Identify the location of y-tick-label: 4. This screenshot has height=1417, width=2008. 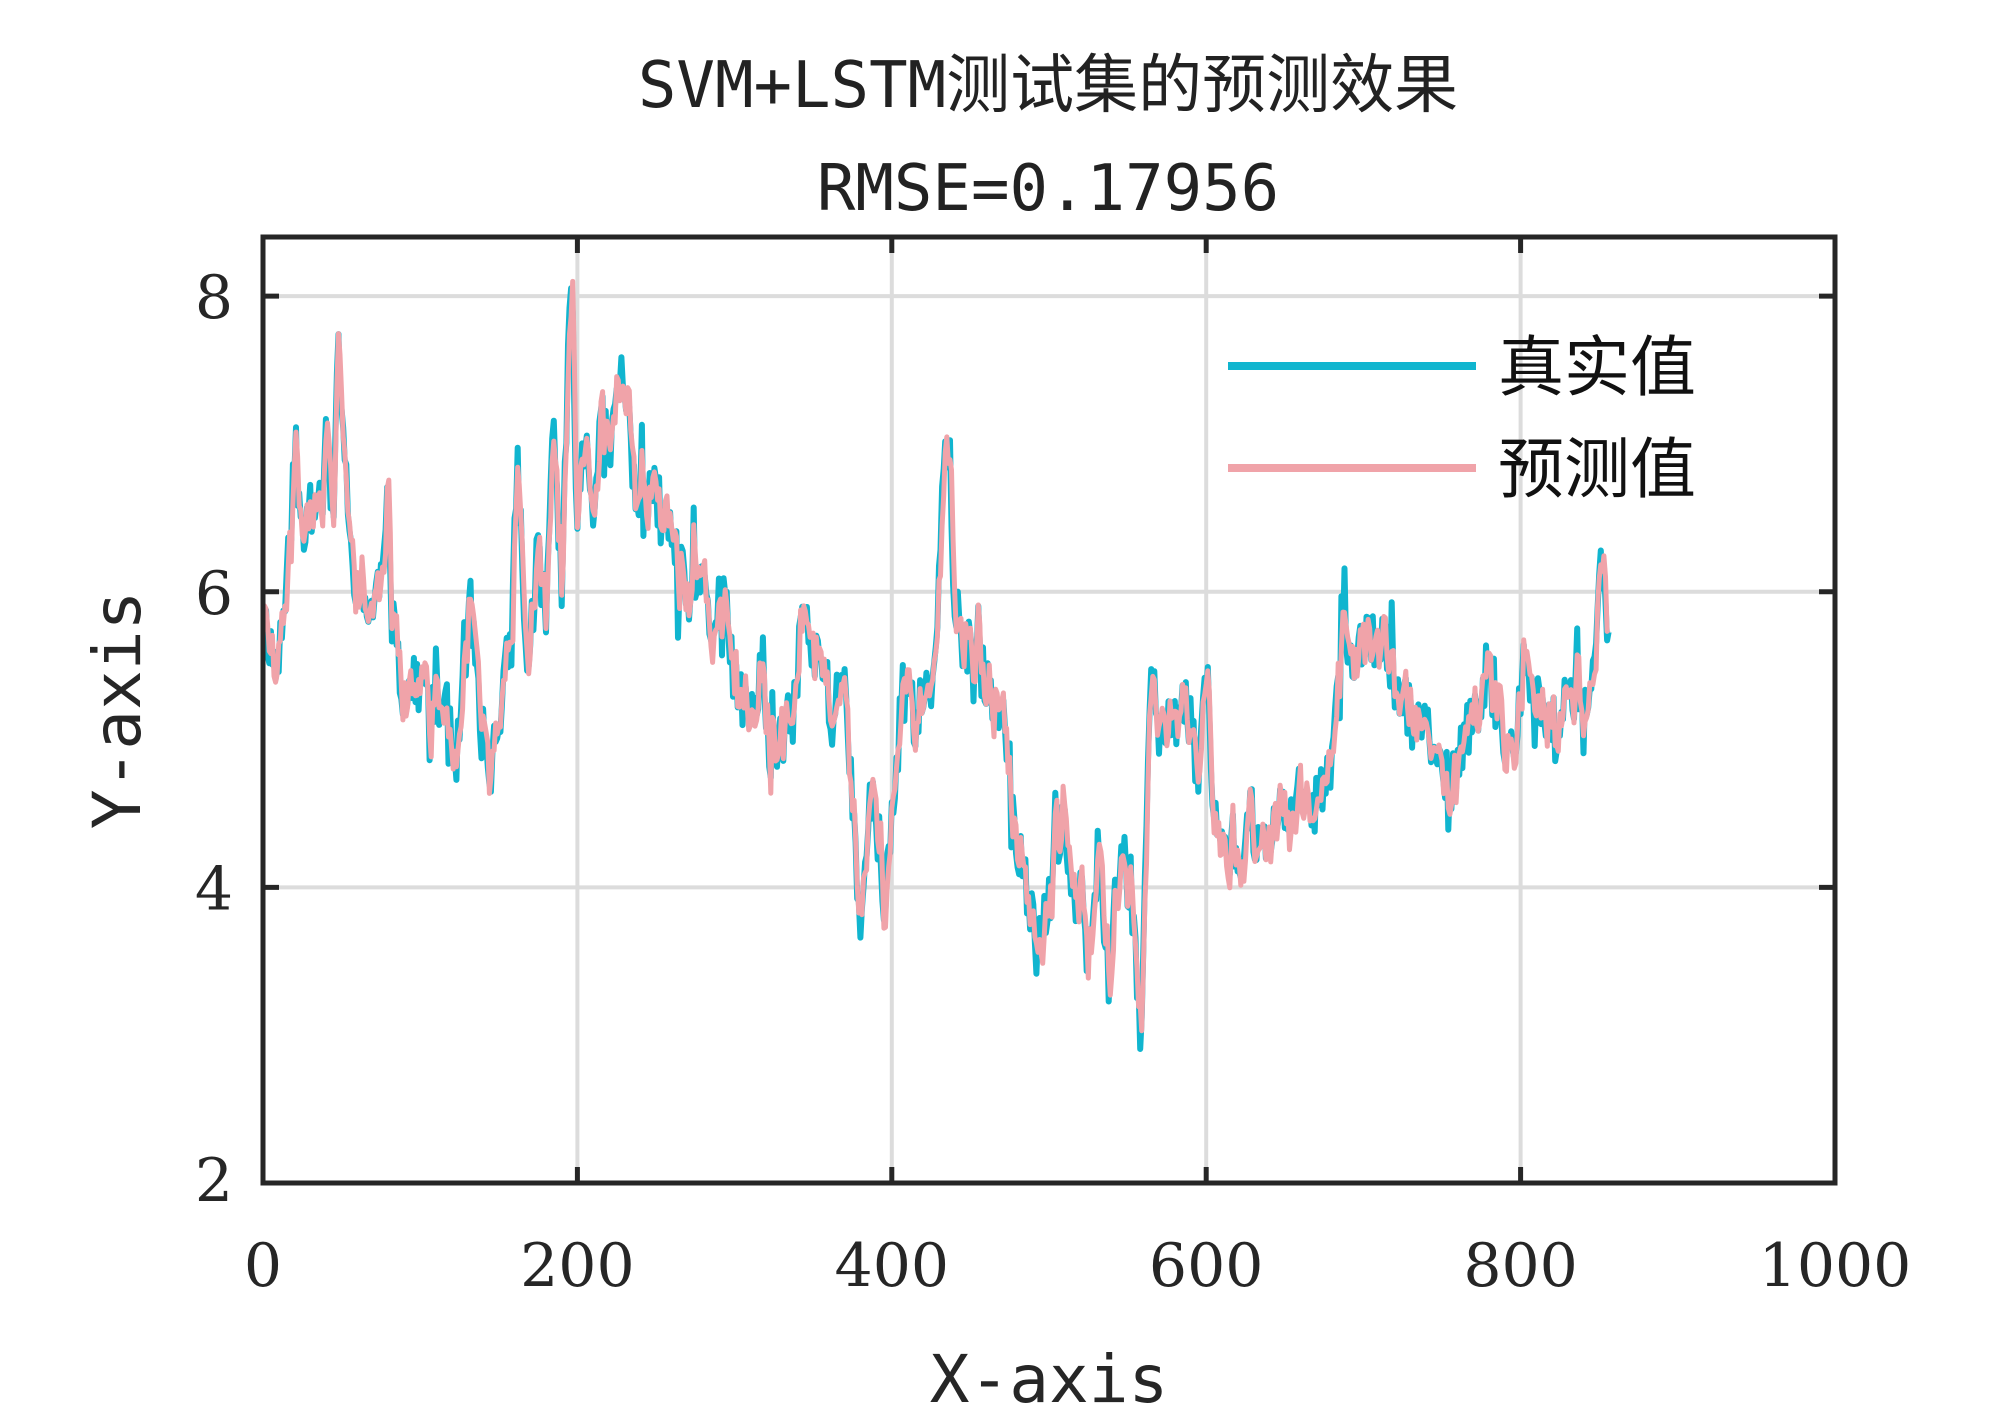
(214, 889).